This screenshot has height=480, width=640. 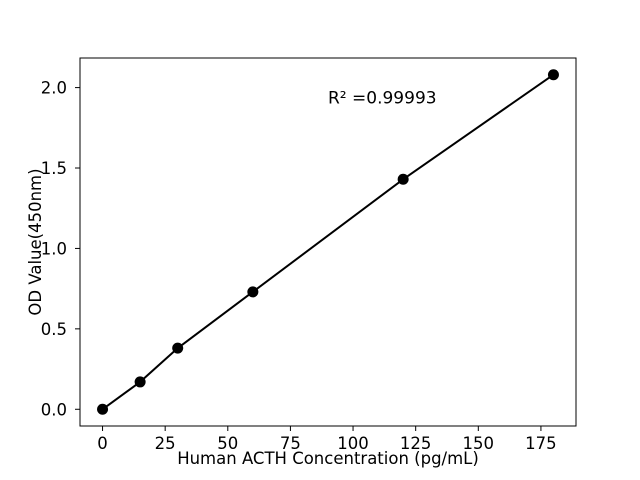 I want to click on y-axis-tick-label: 0.5, so click(x=54, y=329).